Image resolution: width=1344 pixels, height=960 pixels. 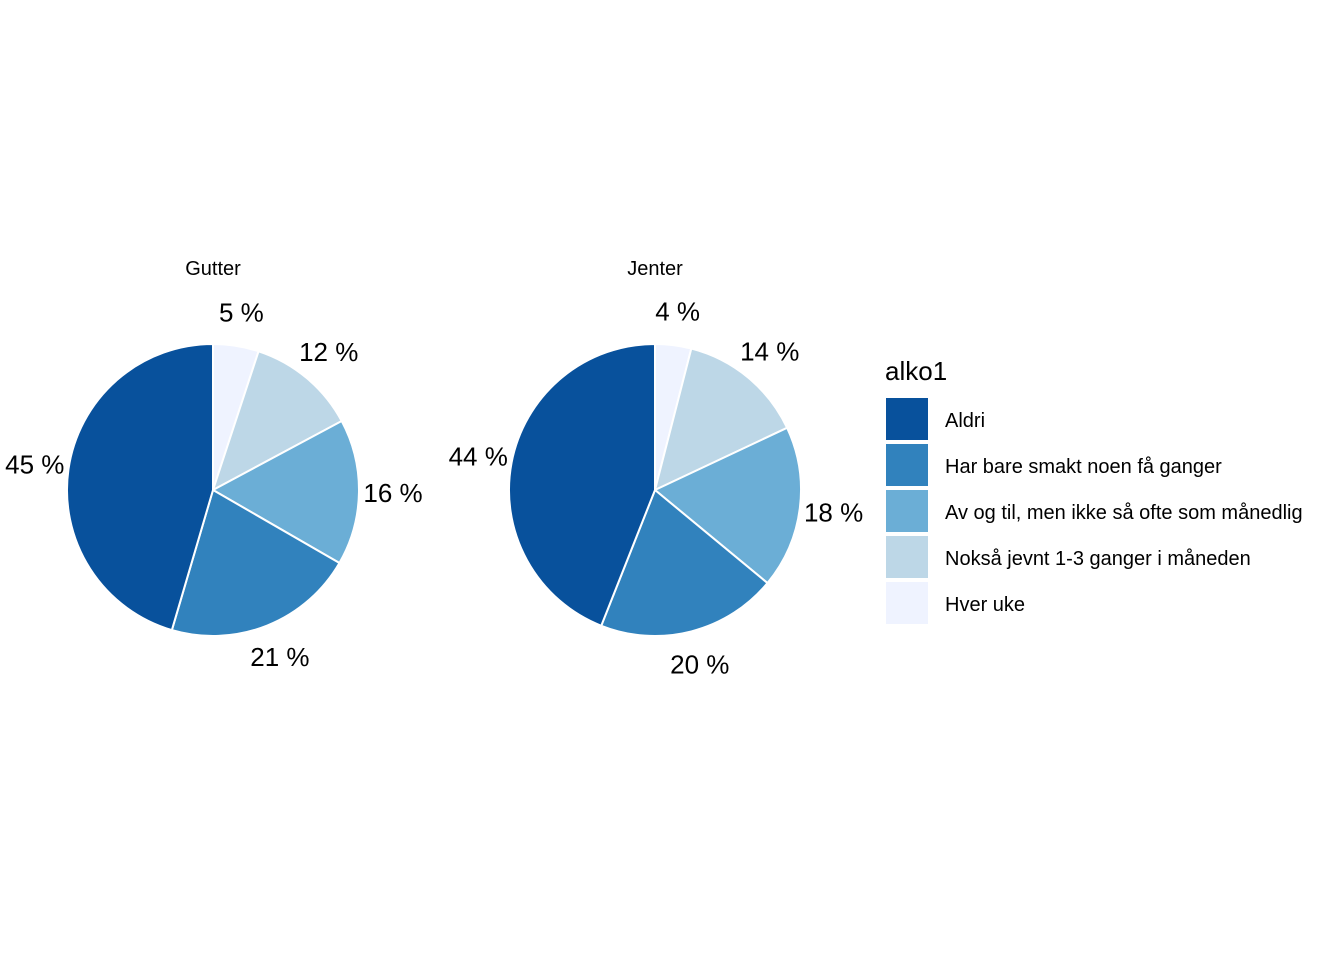 What do you see at coordinates (677, 311) in the screenshot?
I see `slice-label: 4 %` at bounding box center [677, 311].